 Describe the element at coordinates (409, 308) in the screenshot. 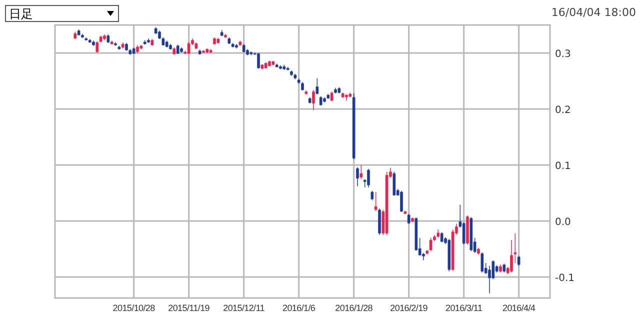

I see `x-tick-label: 2016/2/19` at that location.